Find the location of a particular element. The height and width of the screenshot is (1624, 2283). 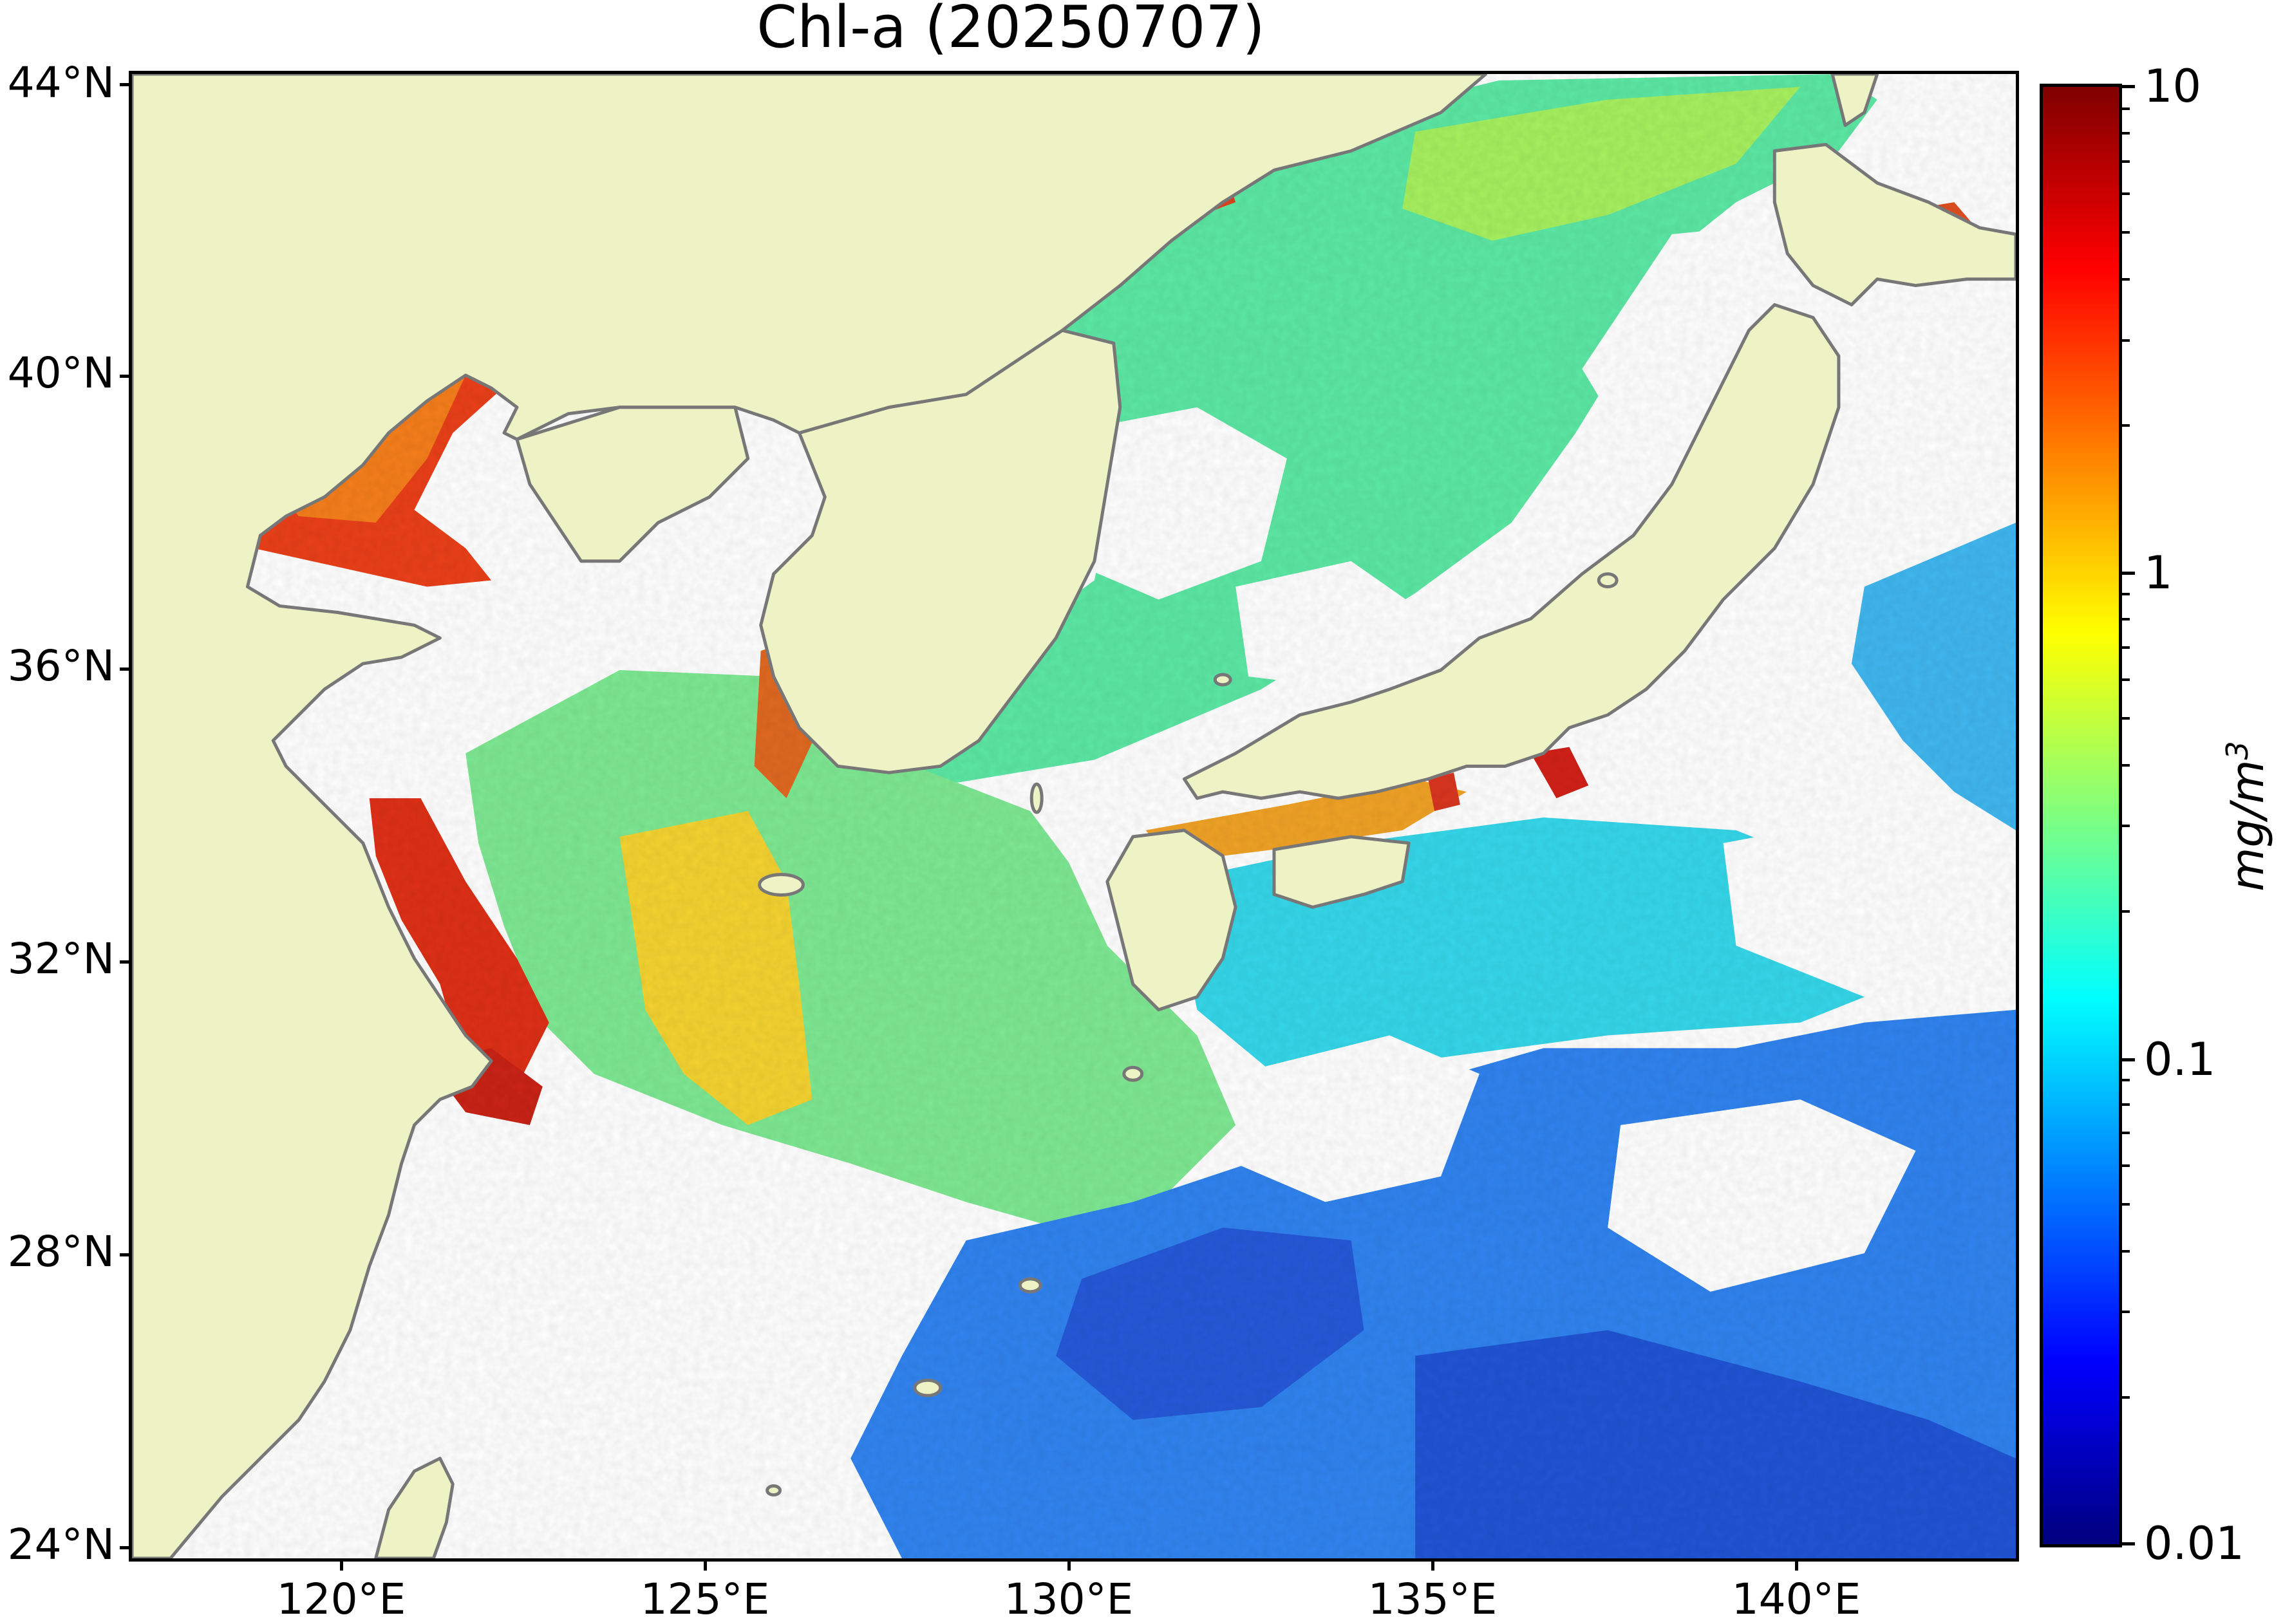

lat-label-32: 32°N is located at coordinates (61, 959).